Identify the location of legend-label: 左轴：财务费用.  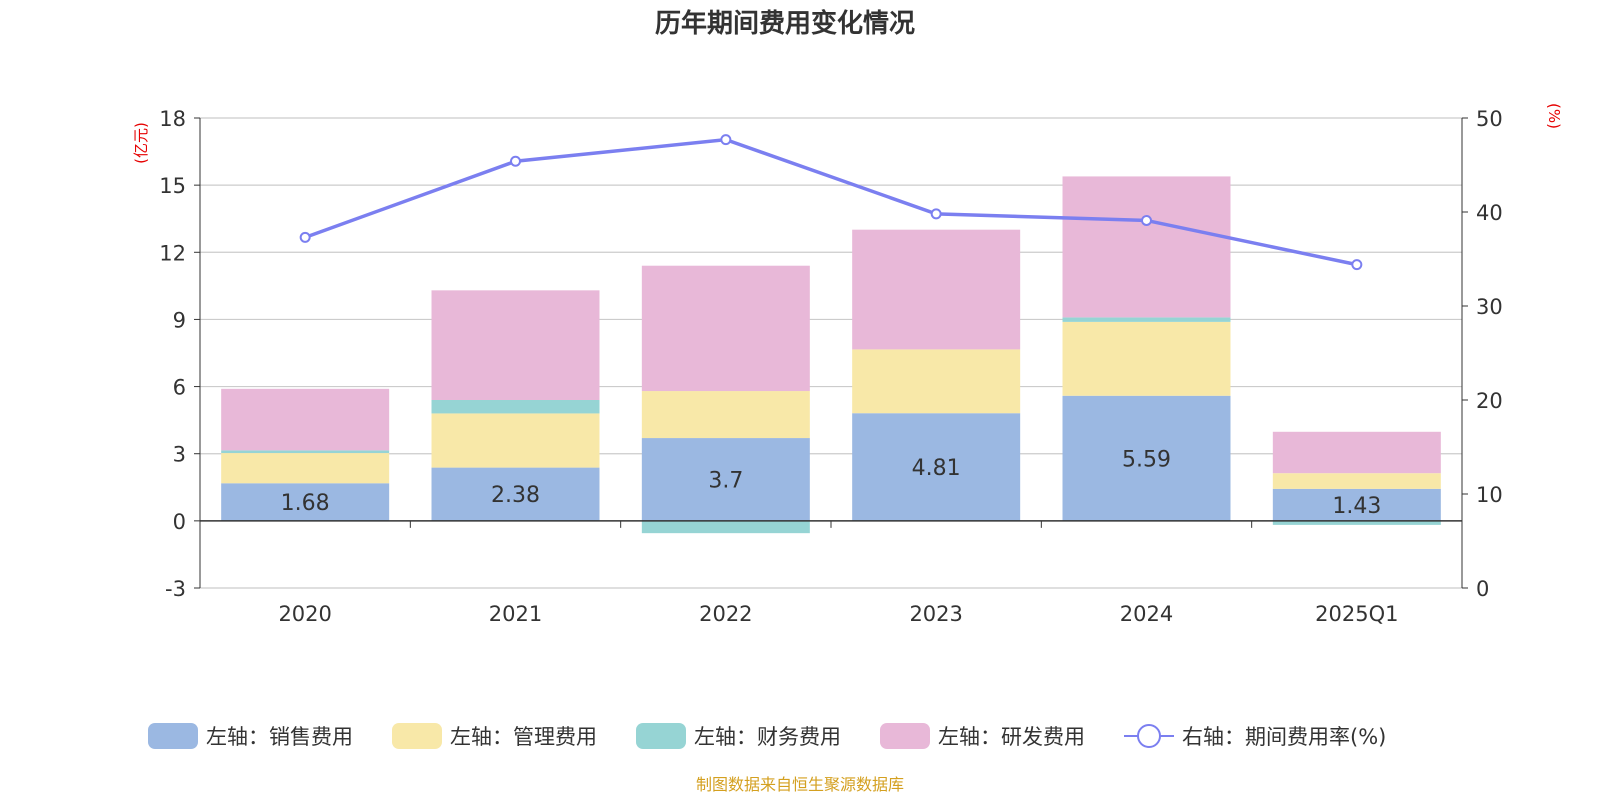
(767, 737).